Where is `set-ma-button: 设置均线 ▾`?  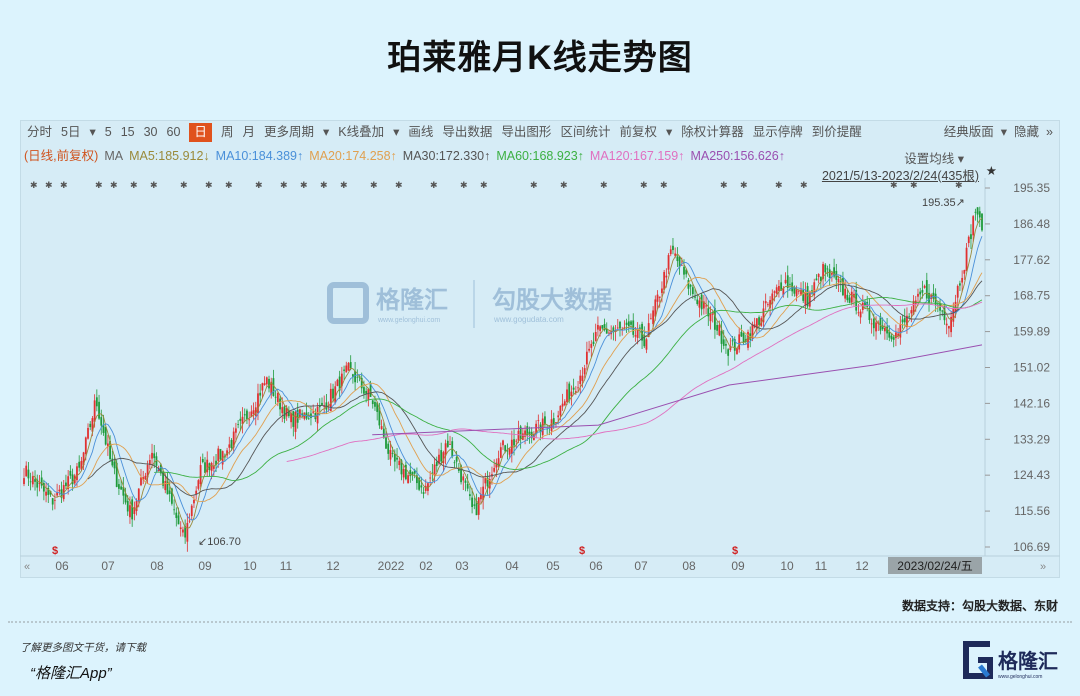
set-ma-button: 设置均线 ▾ is located at coordinates (934, 159).